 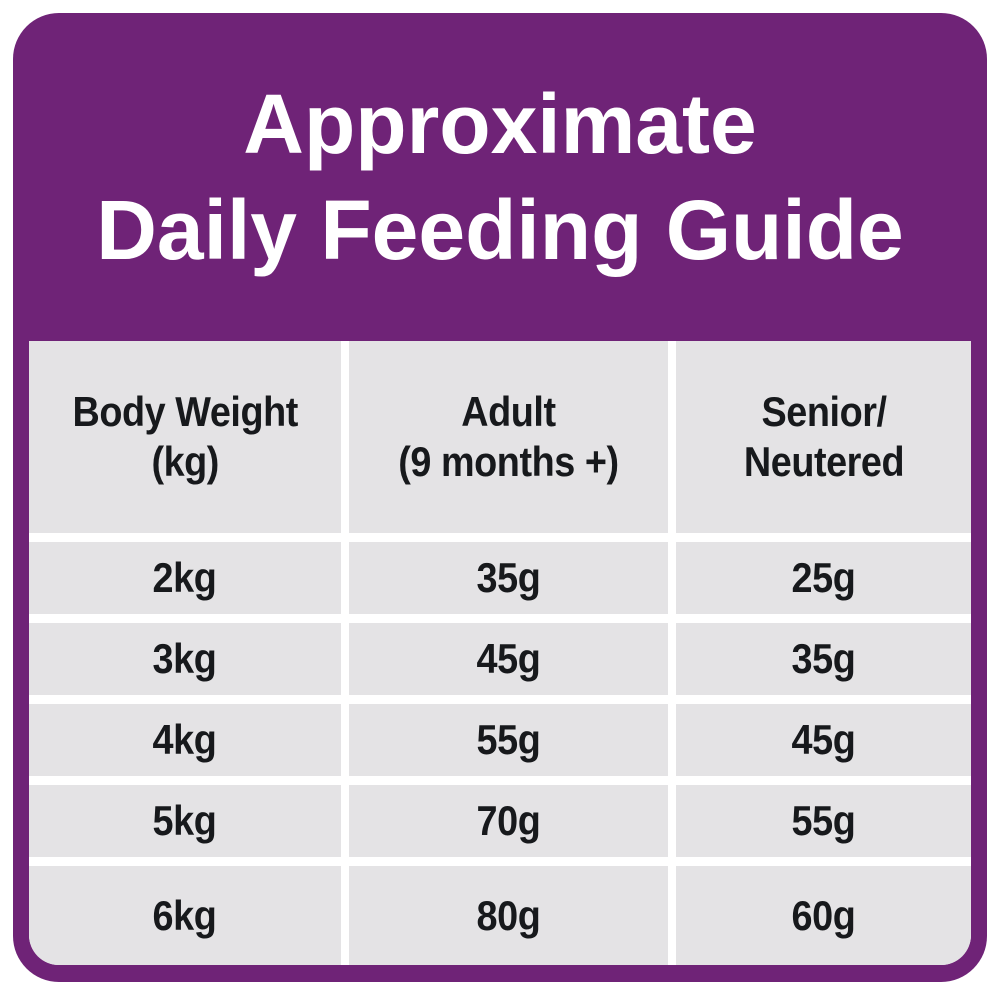 I want to click on header-line: Neutered, so click(x=824, y=461).